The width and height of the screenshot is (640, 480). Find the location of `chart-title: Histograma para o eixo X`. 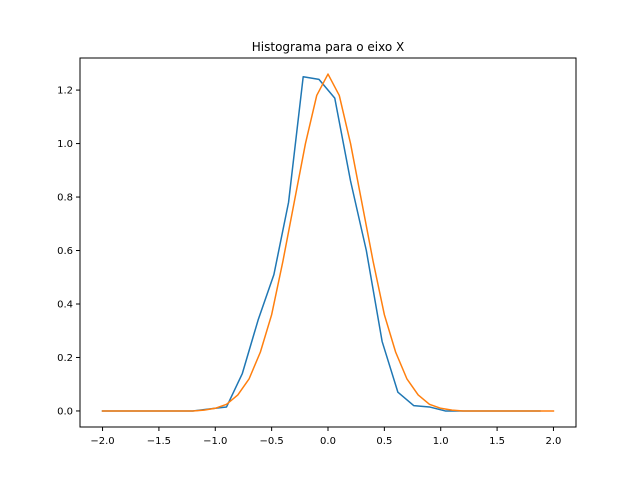

chart-title: Histograma para o eixo X is located at coordinates (328, 47).